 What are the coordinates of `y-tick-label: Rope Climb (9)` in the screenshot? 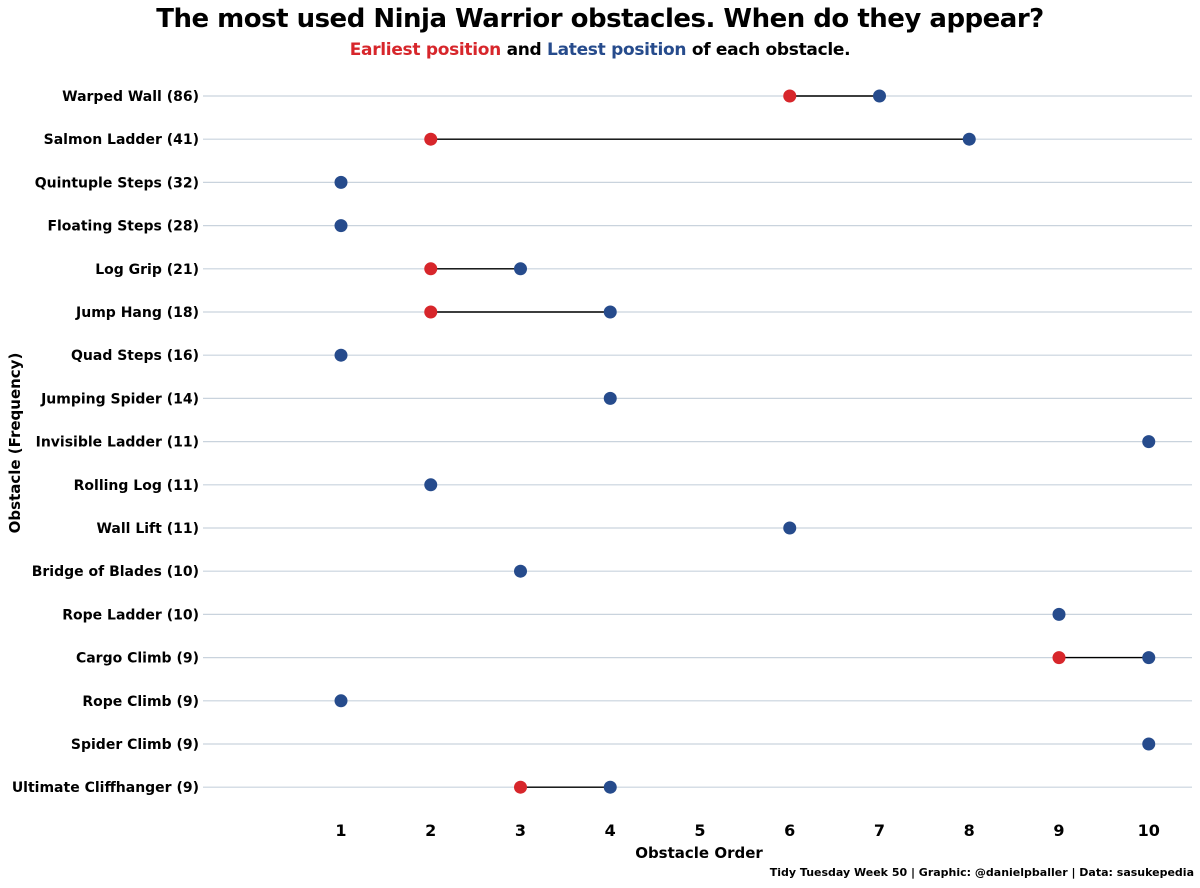 It's located at (140, 702).